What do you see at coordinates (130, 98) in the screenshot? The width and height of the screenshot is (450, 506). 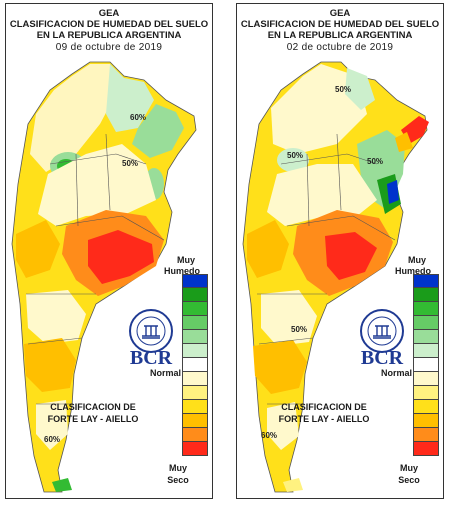 I see `region-north-green` at bounding box center [130, 98].